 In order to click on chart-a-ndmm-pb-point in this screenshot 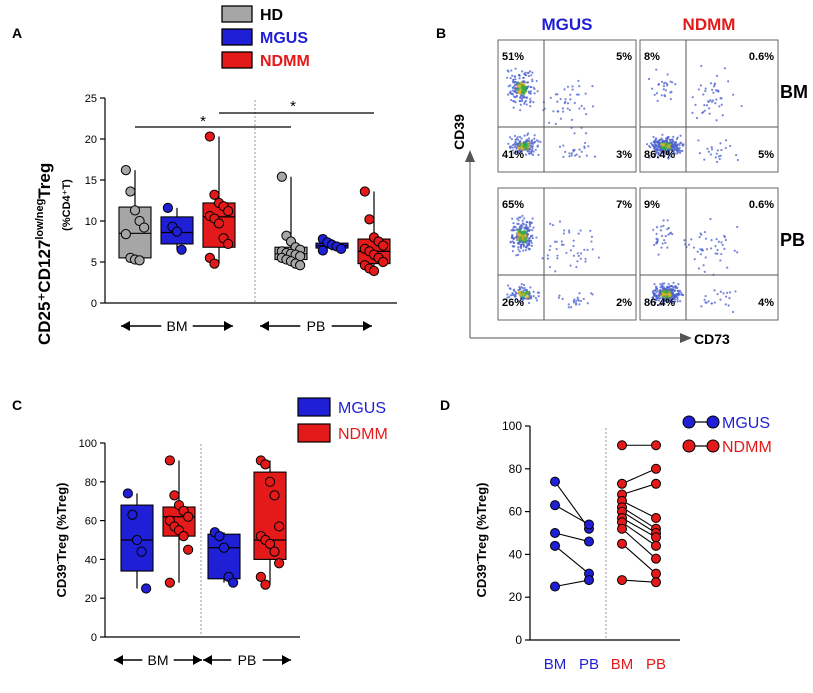, I will do `click(383, 245)`.